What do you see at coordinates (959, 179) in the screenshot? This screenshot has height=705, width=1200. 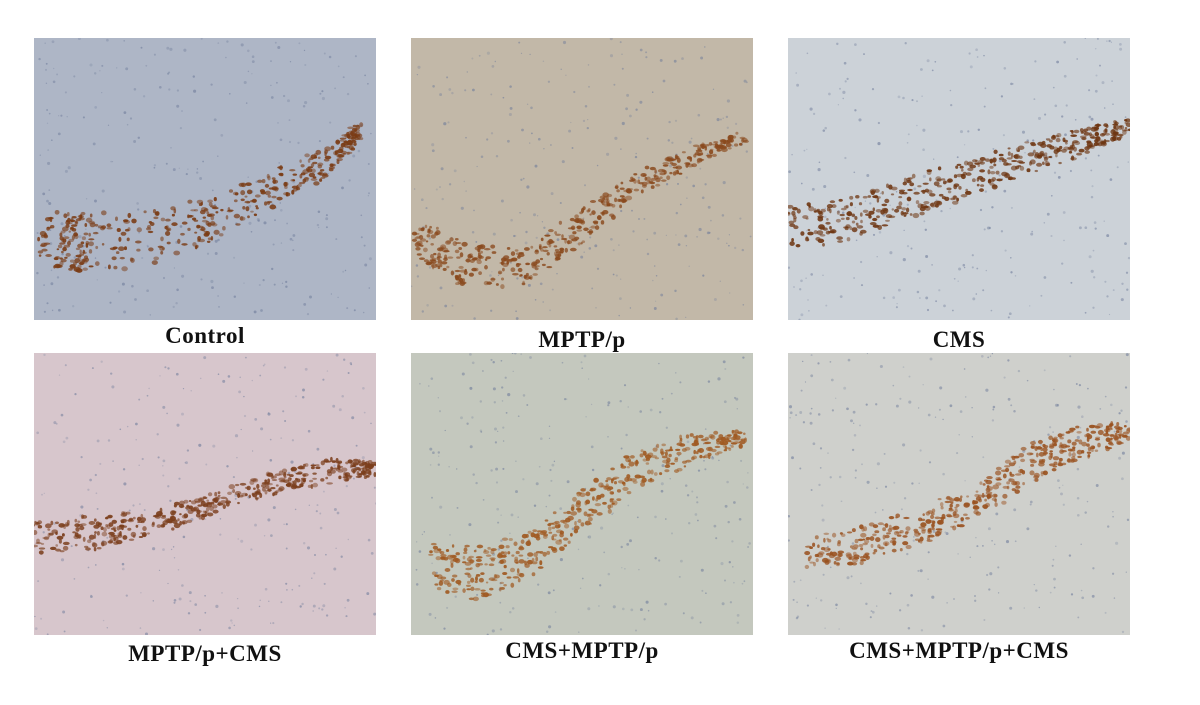 I see `micrograph-image` at bounding box center [959, 179].